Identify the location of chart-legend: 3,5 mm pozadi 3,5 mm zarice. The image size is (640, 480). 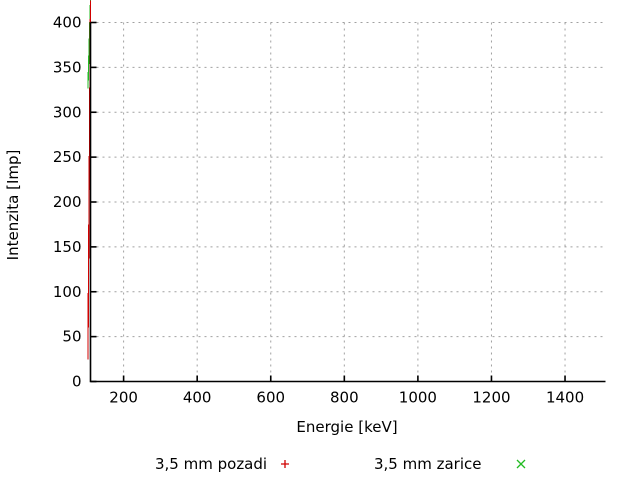
(340, 464).